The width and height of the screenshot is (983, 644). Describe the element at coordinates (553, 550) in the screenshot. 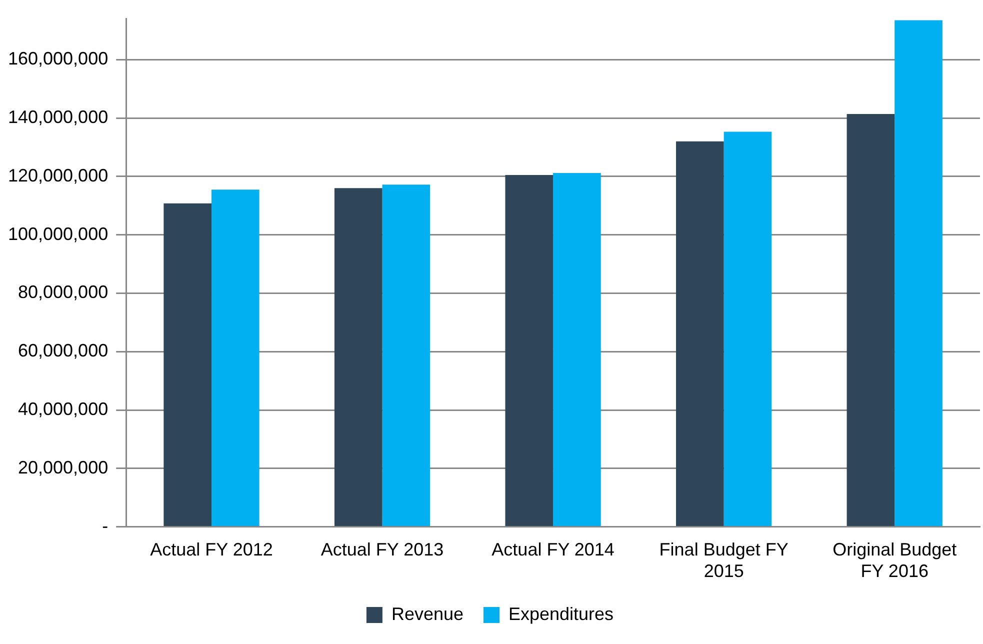

I see `x-tick-label: Actual FY 2014` at that location.